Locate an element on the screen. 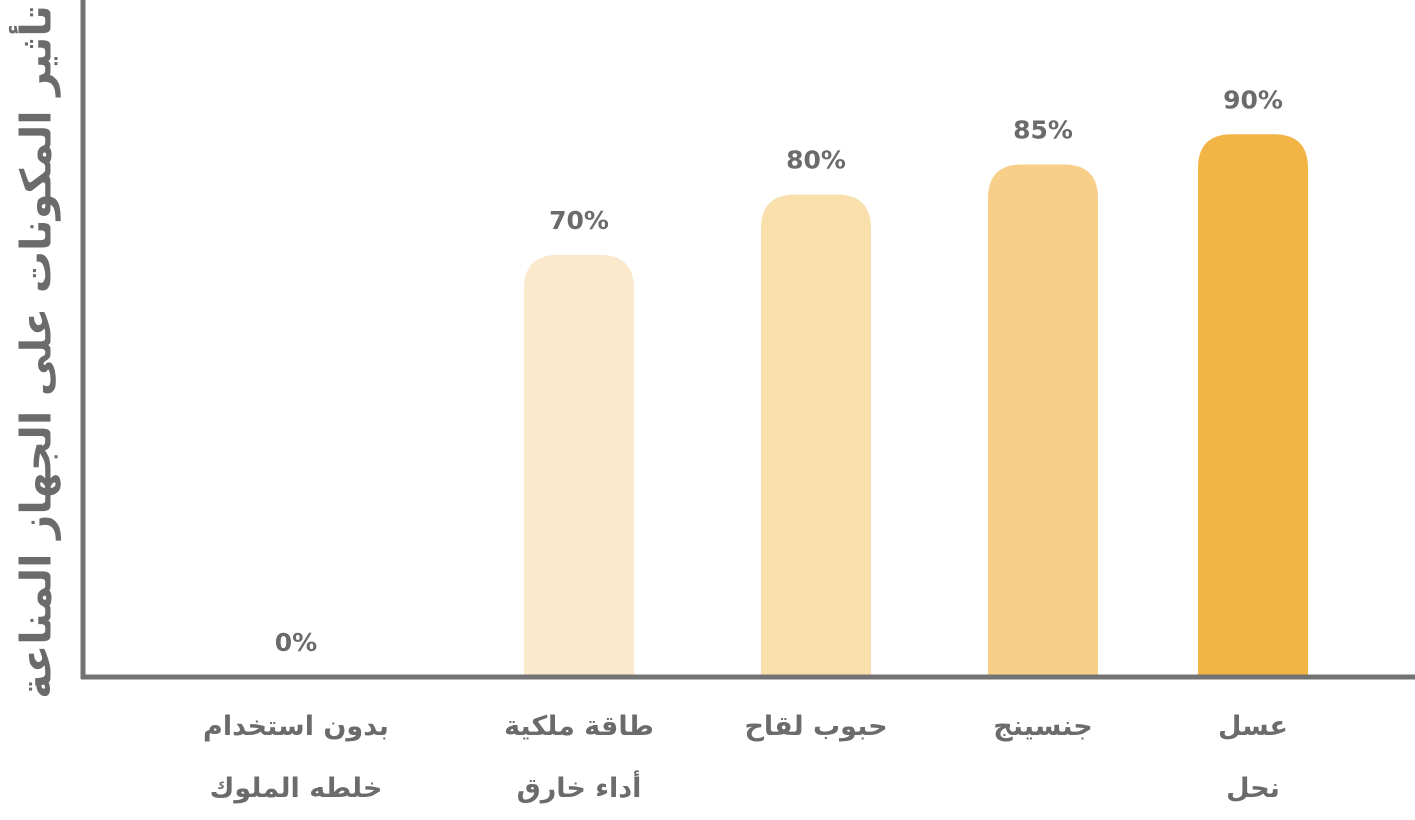 The height and width of the screenshot is (820, 1415). category-label-4-line-0: عسل is located at coordinates (1253, 726).